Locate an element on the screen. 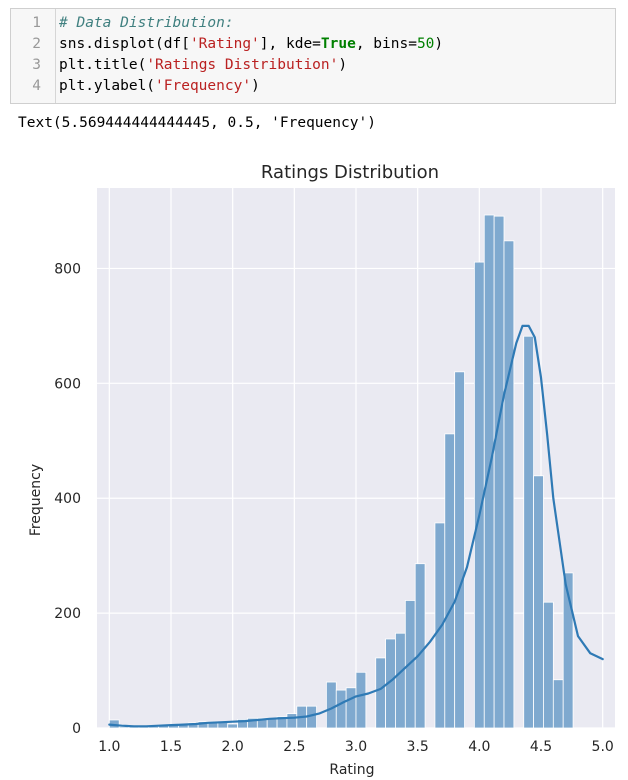 This screenshot has height=780, width=628. line-number: 1 is located at coordinates (36, 23).